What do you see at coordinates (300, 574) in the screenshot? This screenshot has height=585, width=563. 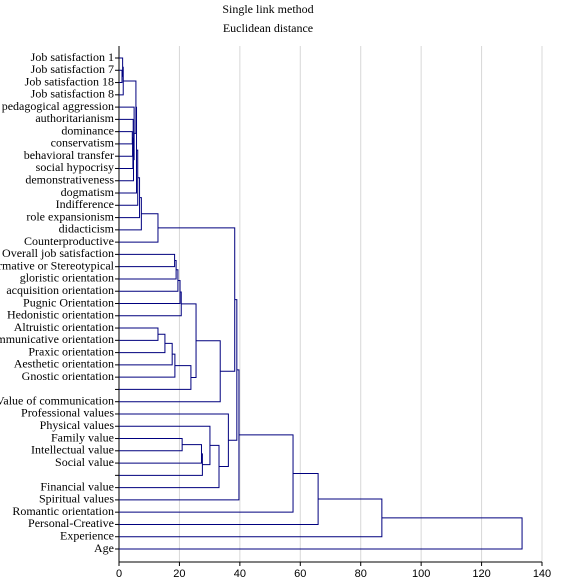 I see `x-tick-label: 60` at bounding box center [300, 574].